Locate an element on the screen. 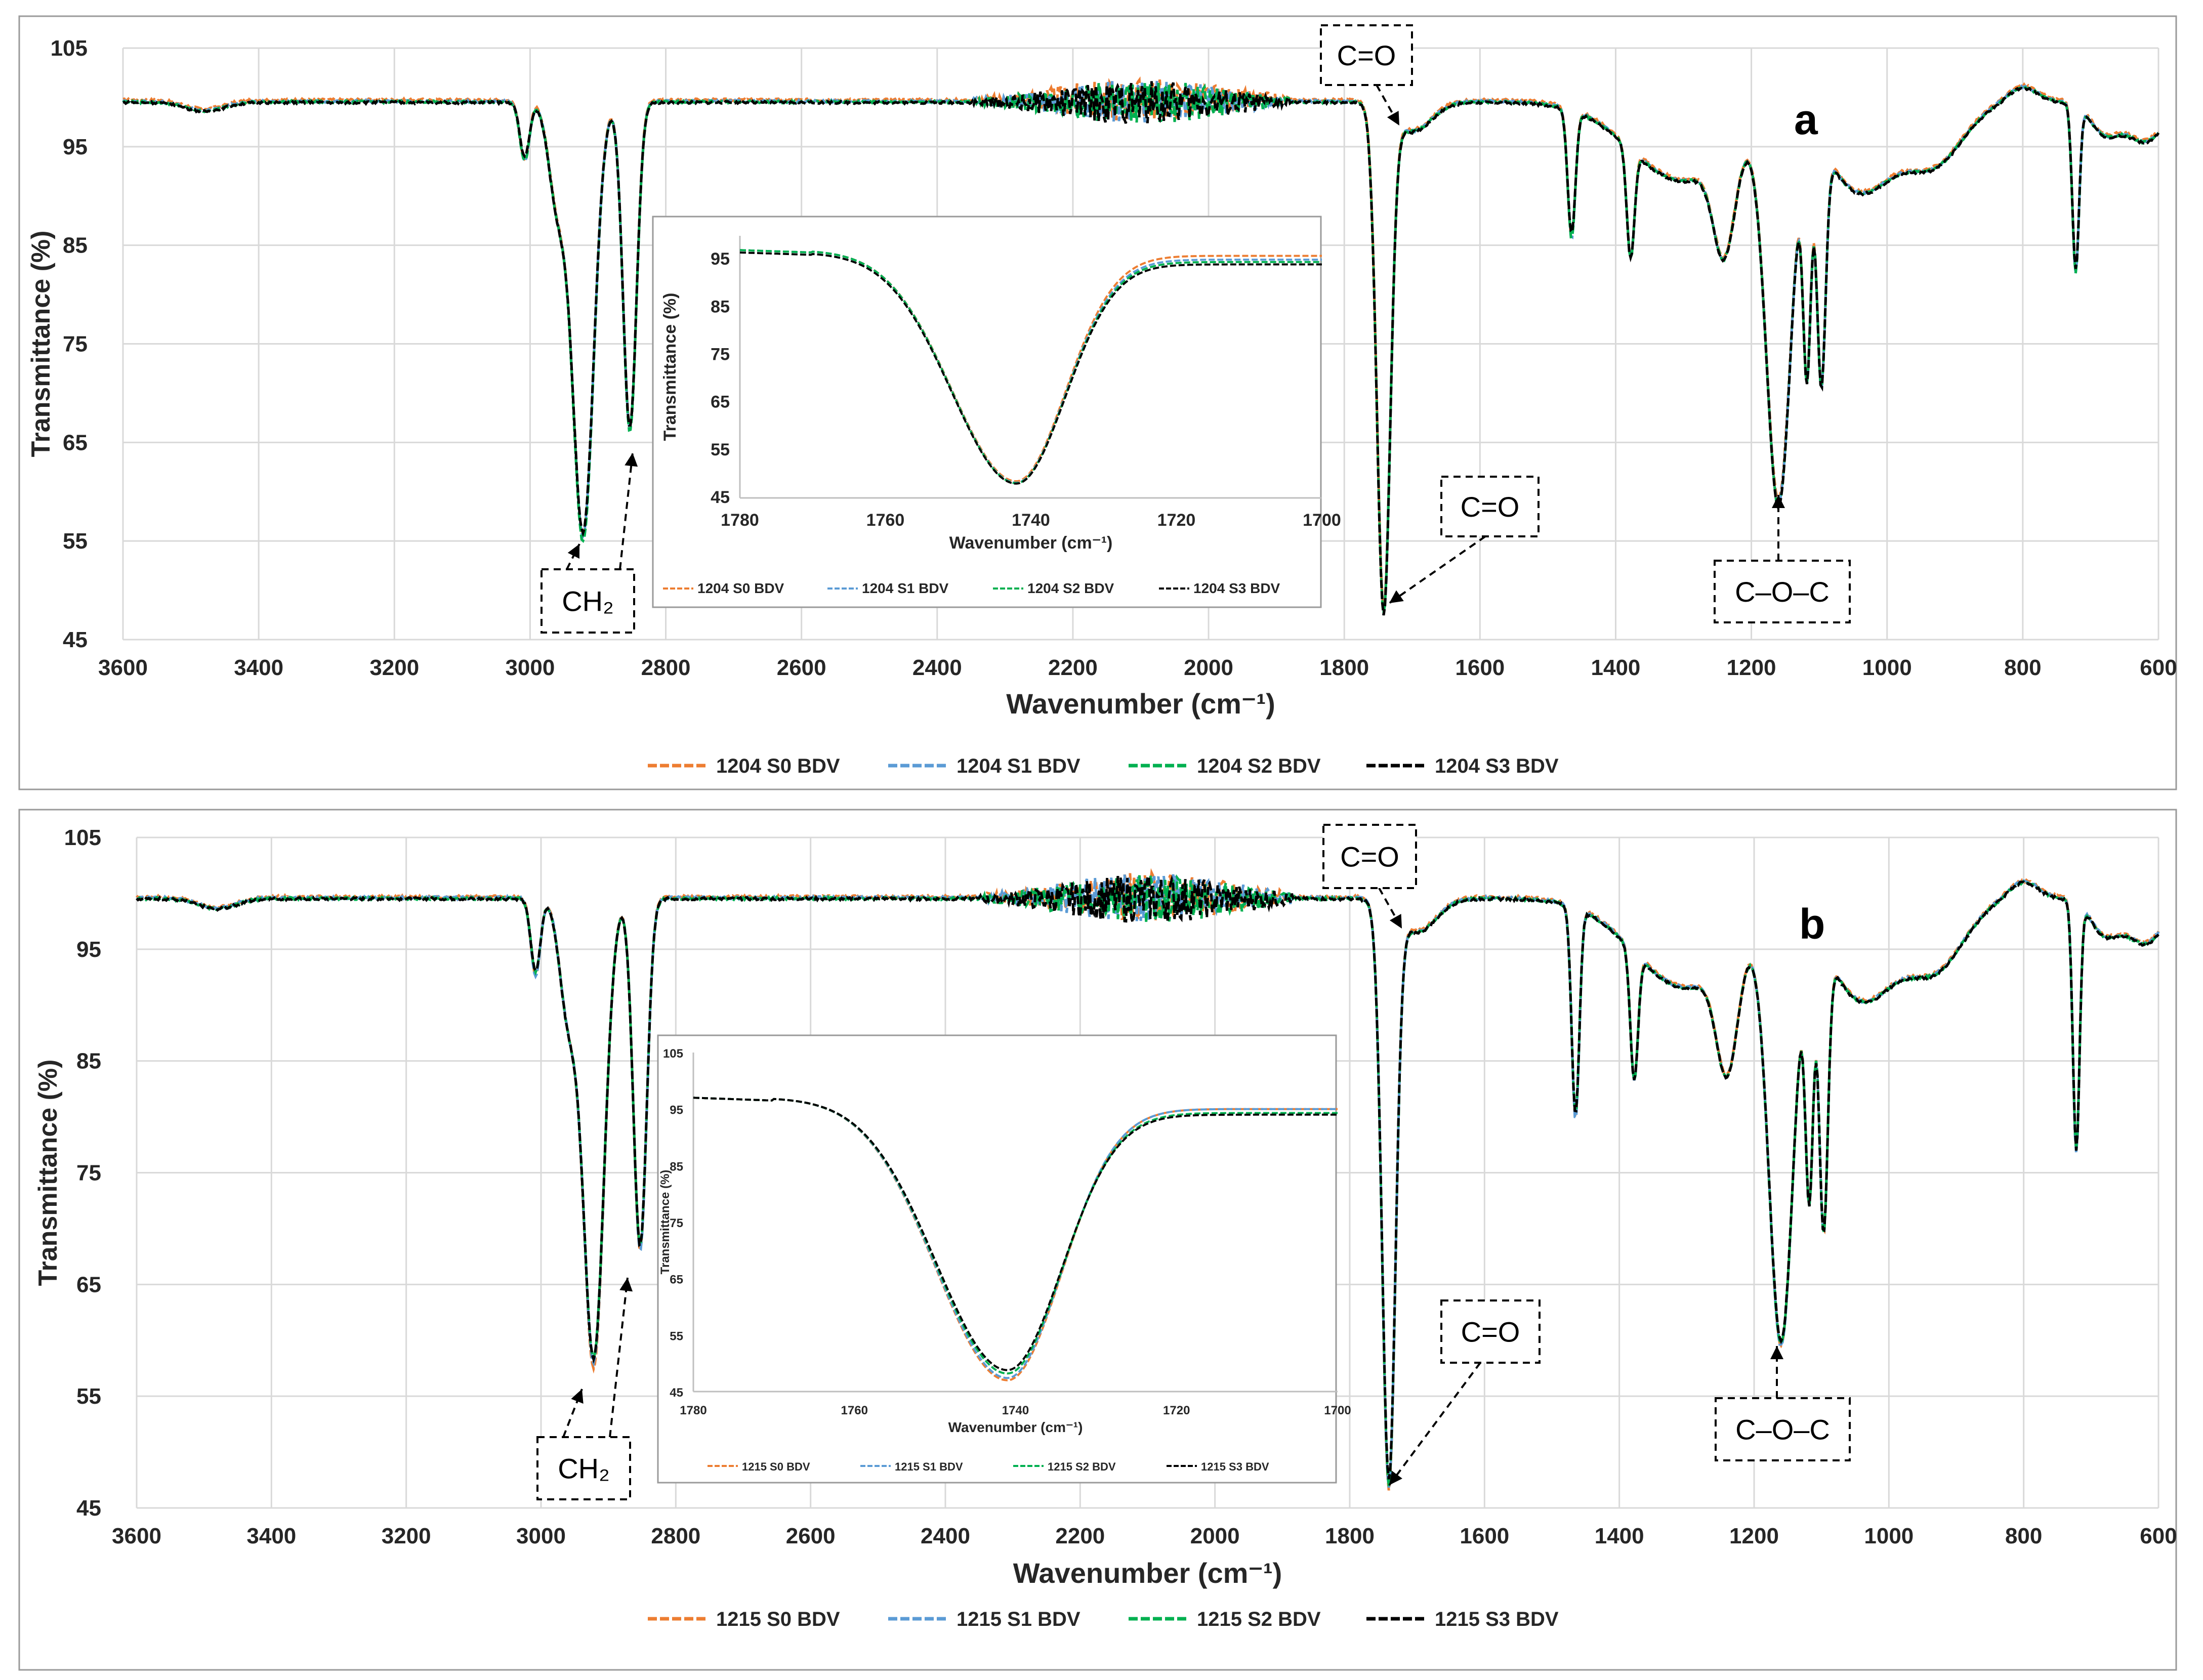  x-tick-label: 1600 is located at coordinates (1480, 667).